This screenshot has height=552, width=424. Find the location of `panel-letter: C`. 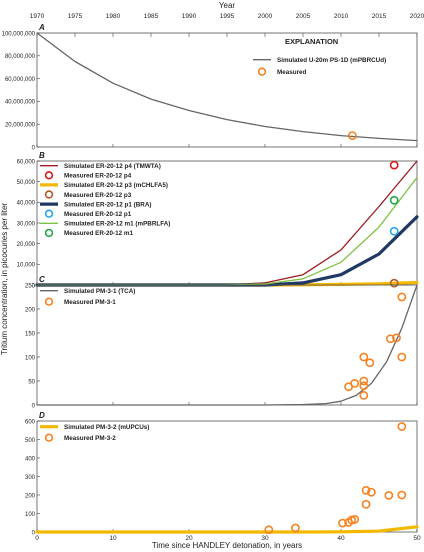

panel-letter: C is located at coordinates (42, 279).